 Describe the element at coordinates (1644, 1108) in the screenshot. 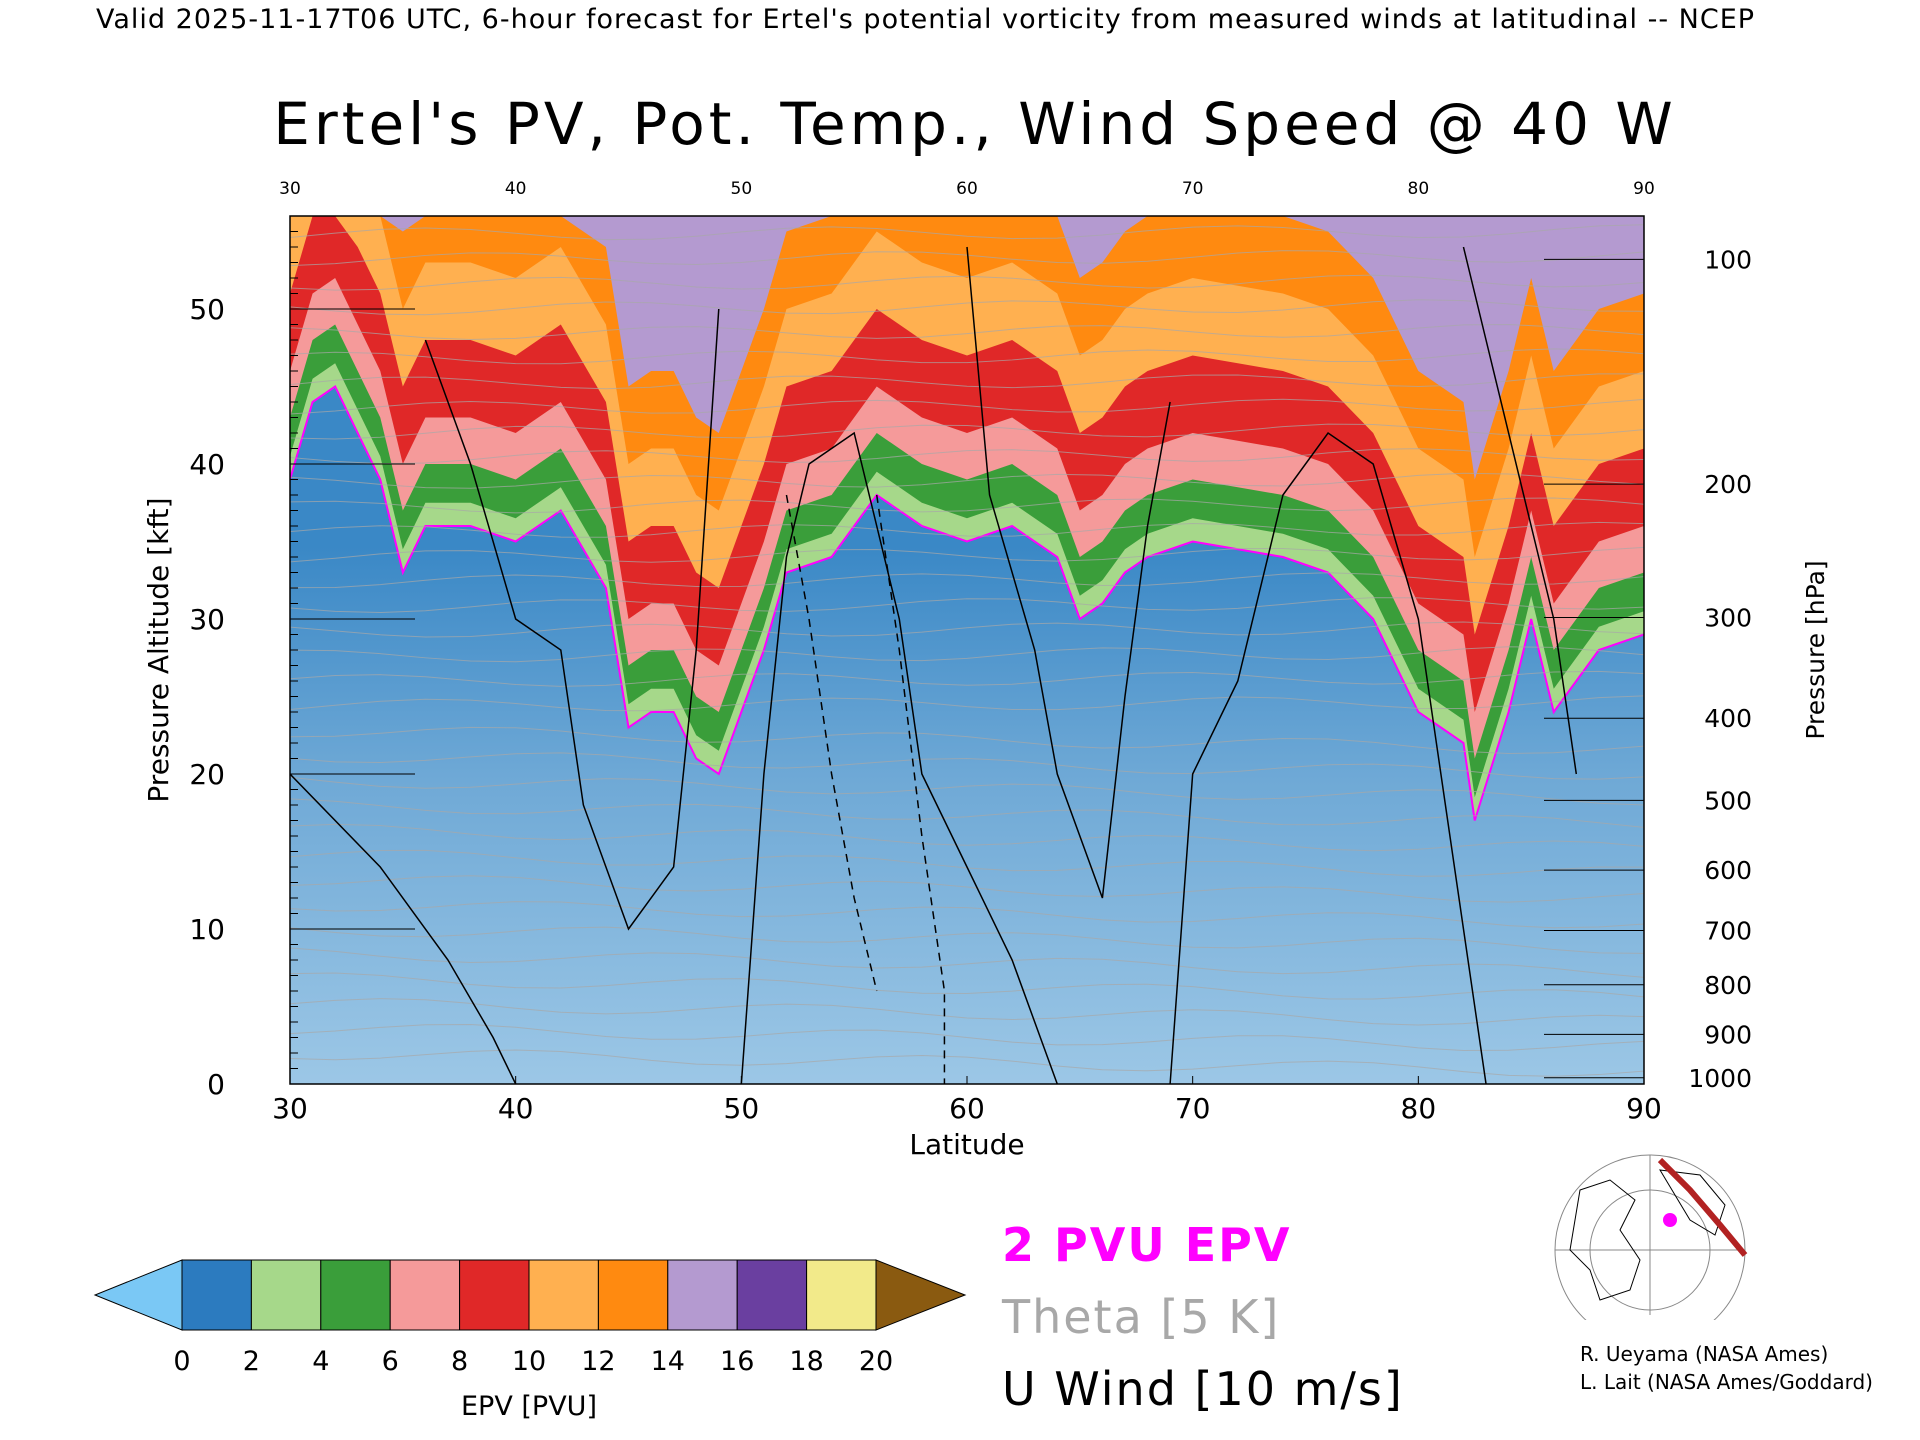

I see `x-tick-label: 90` at that location.